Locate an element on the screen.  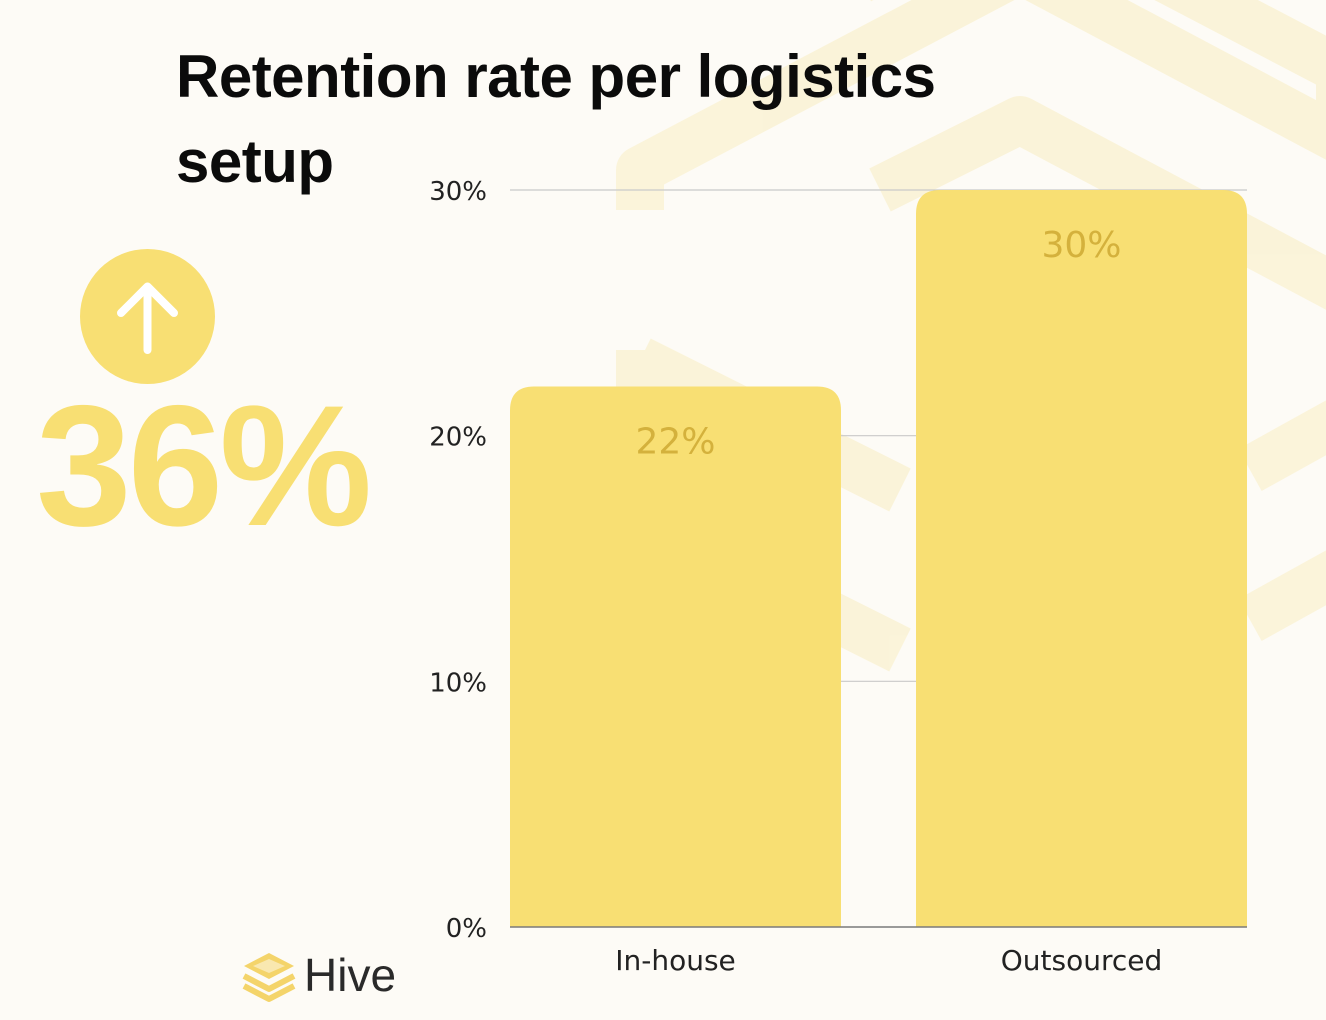
arrow-up-icon is located at coordinates (147, 318).